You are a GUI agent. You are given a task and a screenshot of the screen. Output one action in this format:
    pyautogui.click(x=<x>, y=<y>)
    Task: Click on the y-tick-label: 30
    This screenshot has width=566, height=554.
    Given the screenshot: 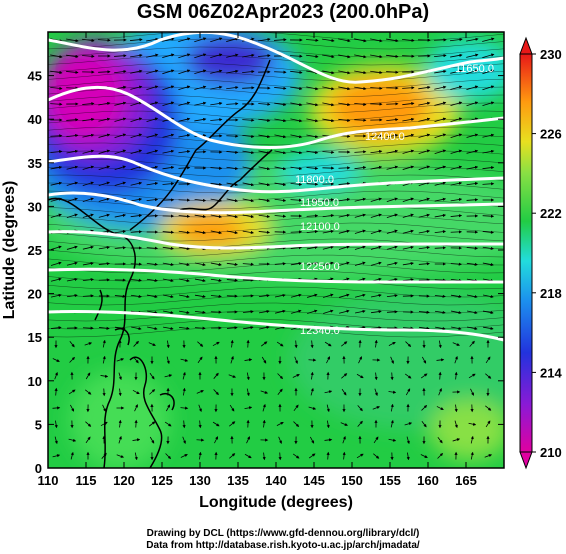 What is the action you would take?
    pyautogui.click(x=35, y=206)
    